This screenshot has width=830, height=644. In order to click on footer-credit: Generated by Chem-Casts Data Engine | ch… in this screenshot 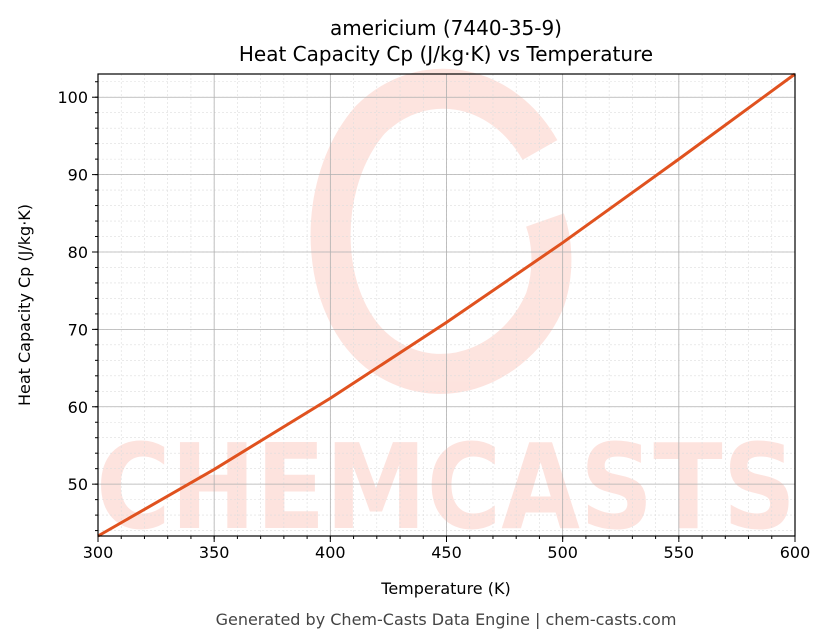, I will do `click(446, 619)`.